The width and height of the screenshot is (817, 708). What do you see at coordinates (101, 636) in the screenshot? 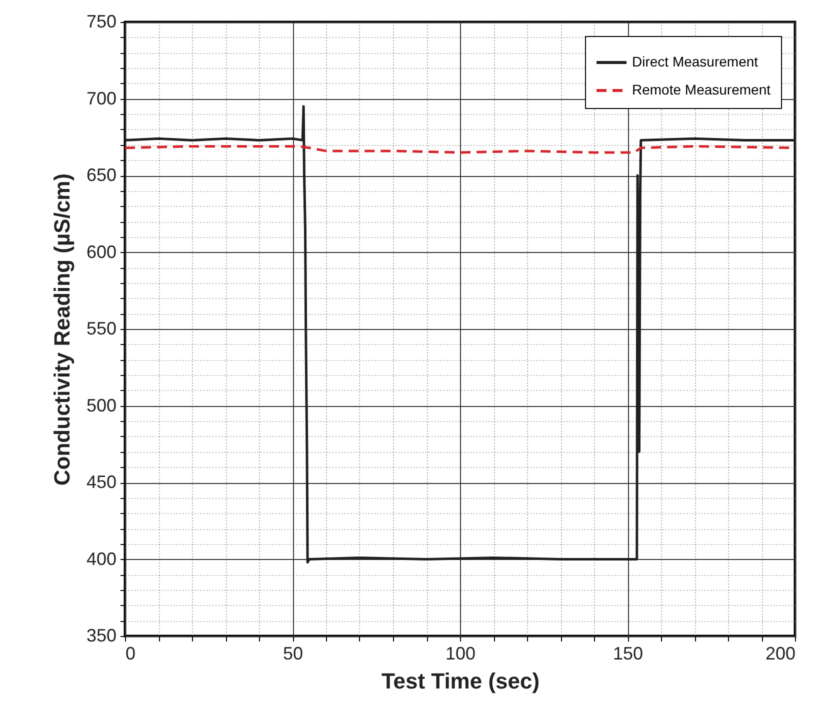
I see `y-tick-label: 350` at bounding box center [101, 636].